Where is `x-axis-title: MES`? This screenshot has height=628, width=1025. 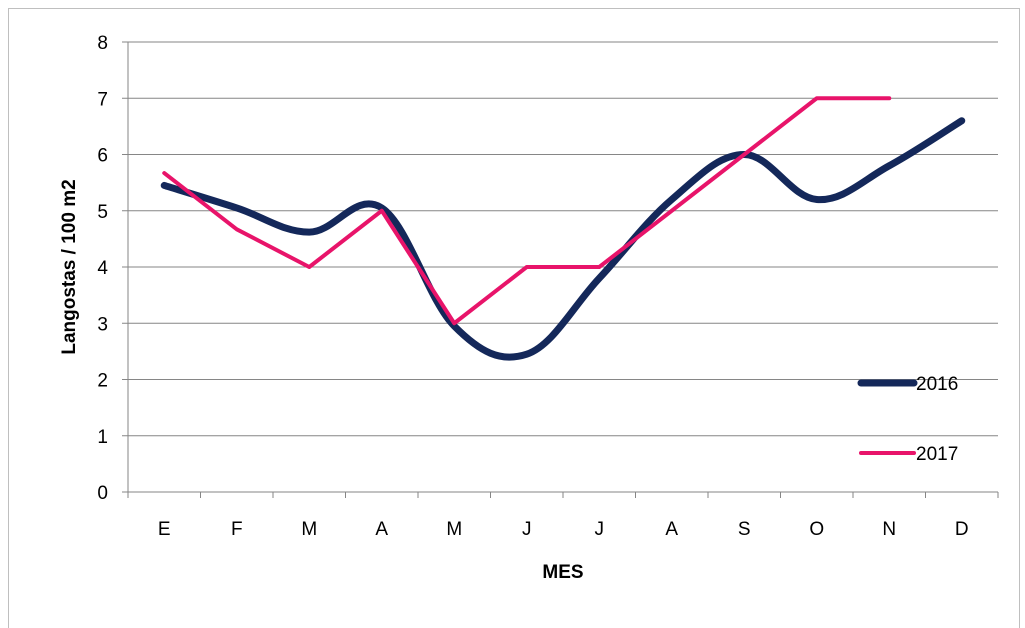 x-axis-title: MES is located at coordinates (562, 572).